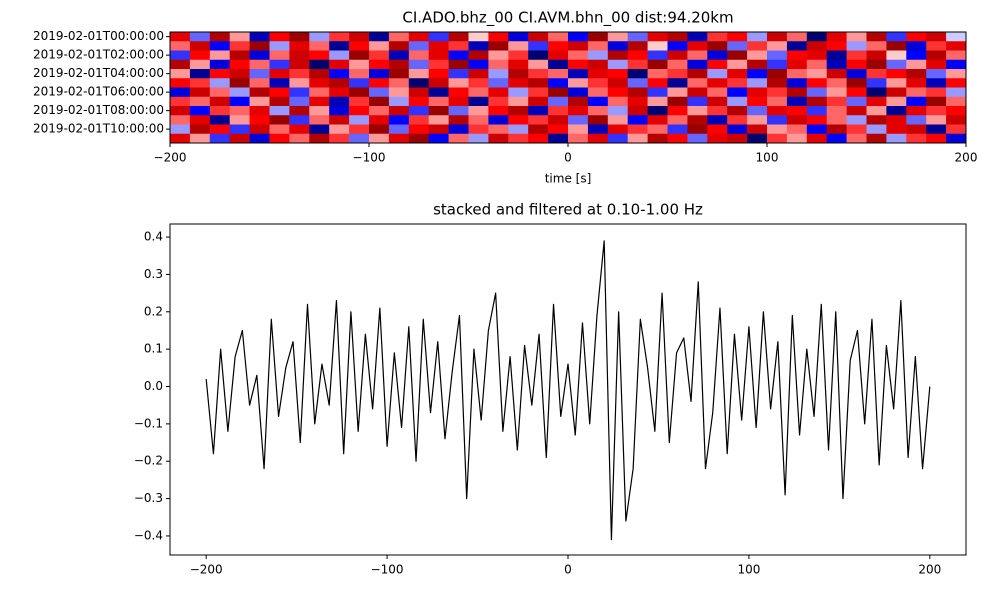 This screenshot has height=590, width=989. What do you see at coordinates (568, 210) in the screenshot?
I see `chart-title: stacked and filtered at 0.10-1.00 Hz` at bounding box center [568, 210].